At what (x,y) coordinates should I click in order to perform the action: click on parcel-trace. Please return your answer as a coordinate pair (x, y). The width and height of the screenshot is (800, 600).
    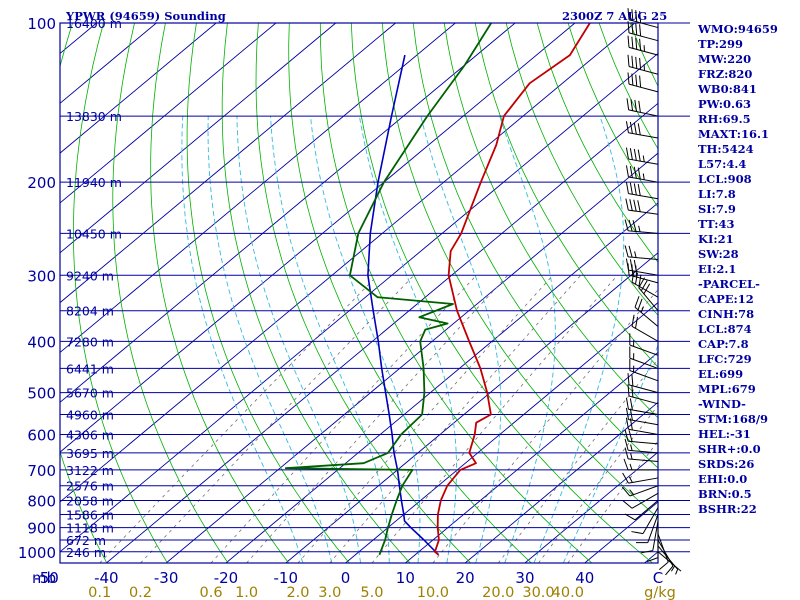
    Looking at the image, I should click on (403, 305).